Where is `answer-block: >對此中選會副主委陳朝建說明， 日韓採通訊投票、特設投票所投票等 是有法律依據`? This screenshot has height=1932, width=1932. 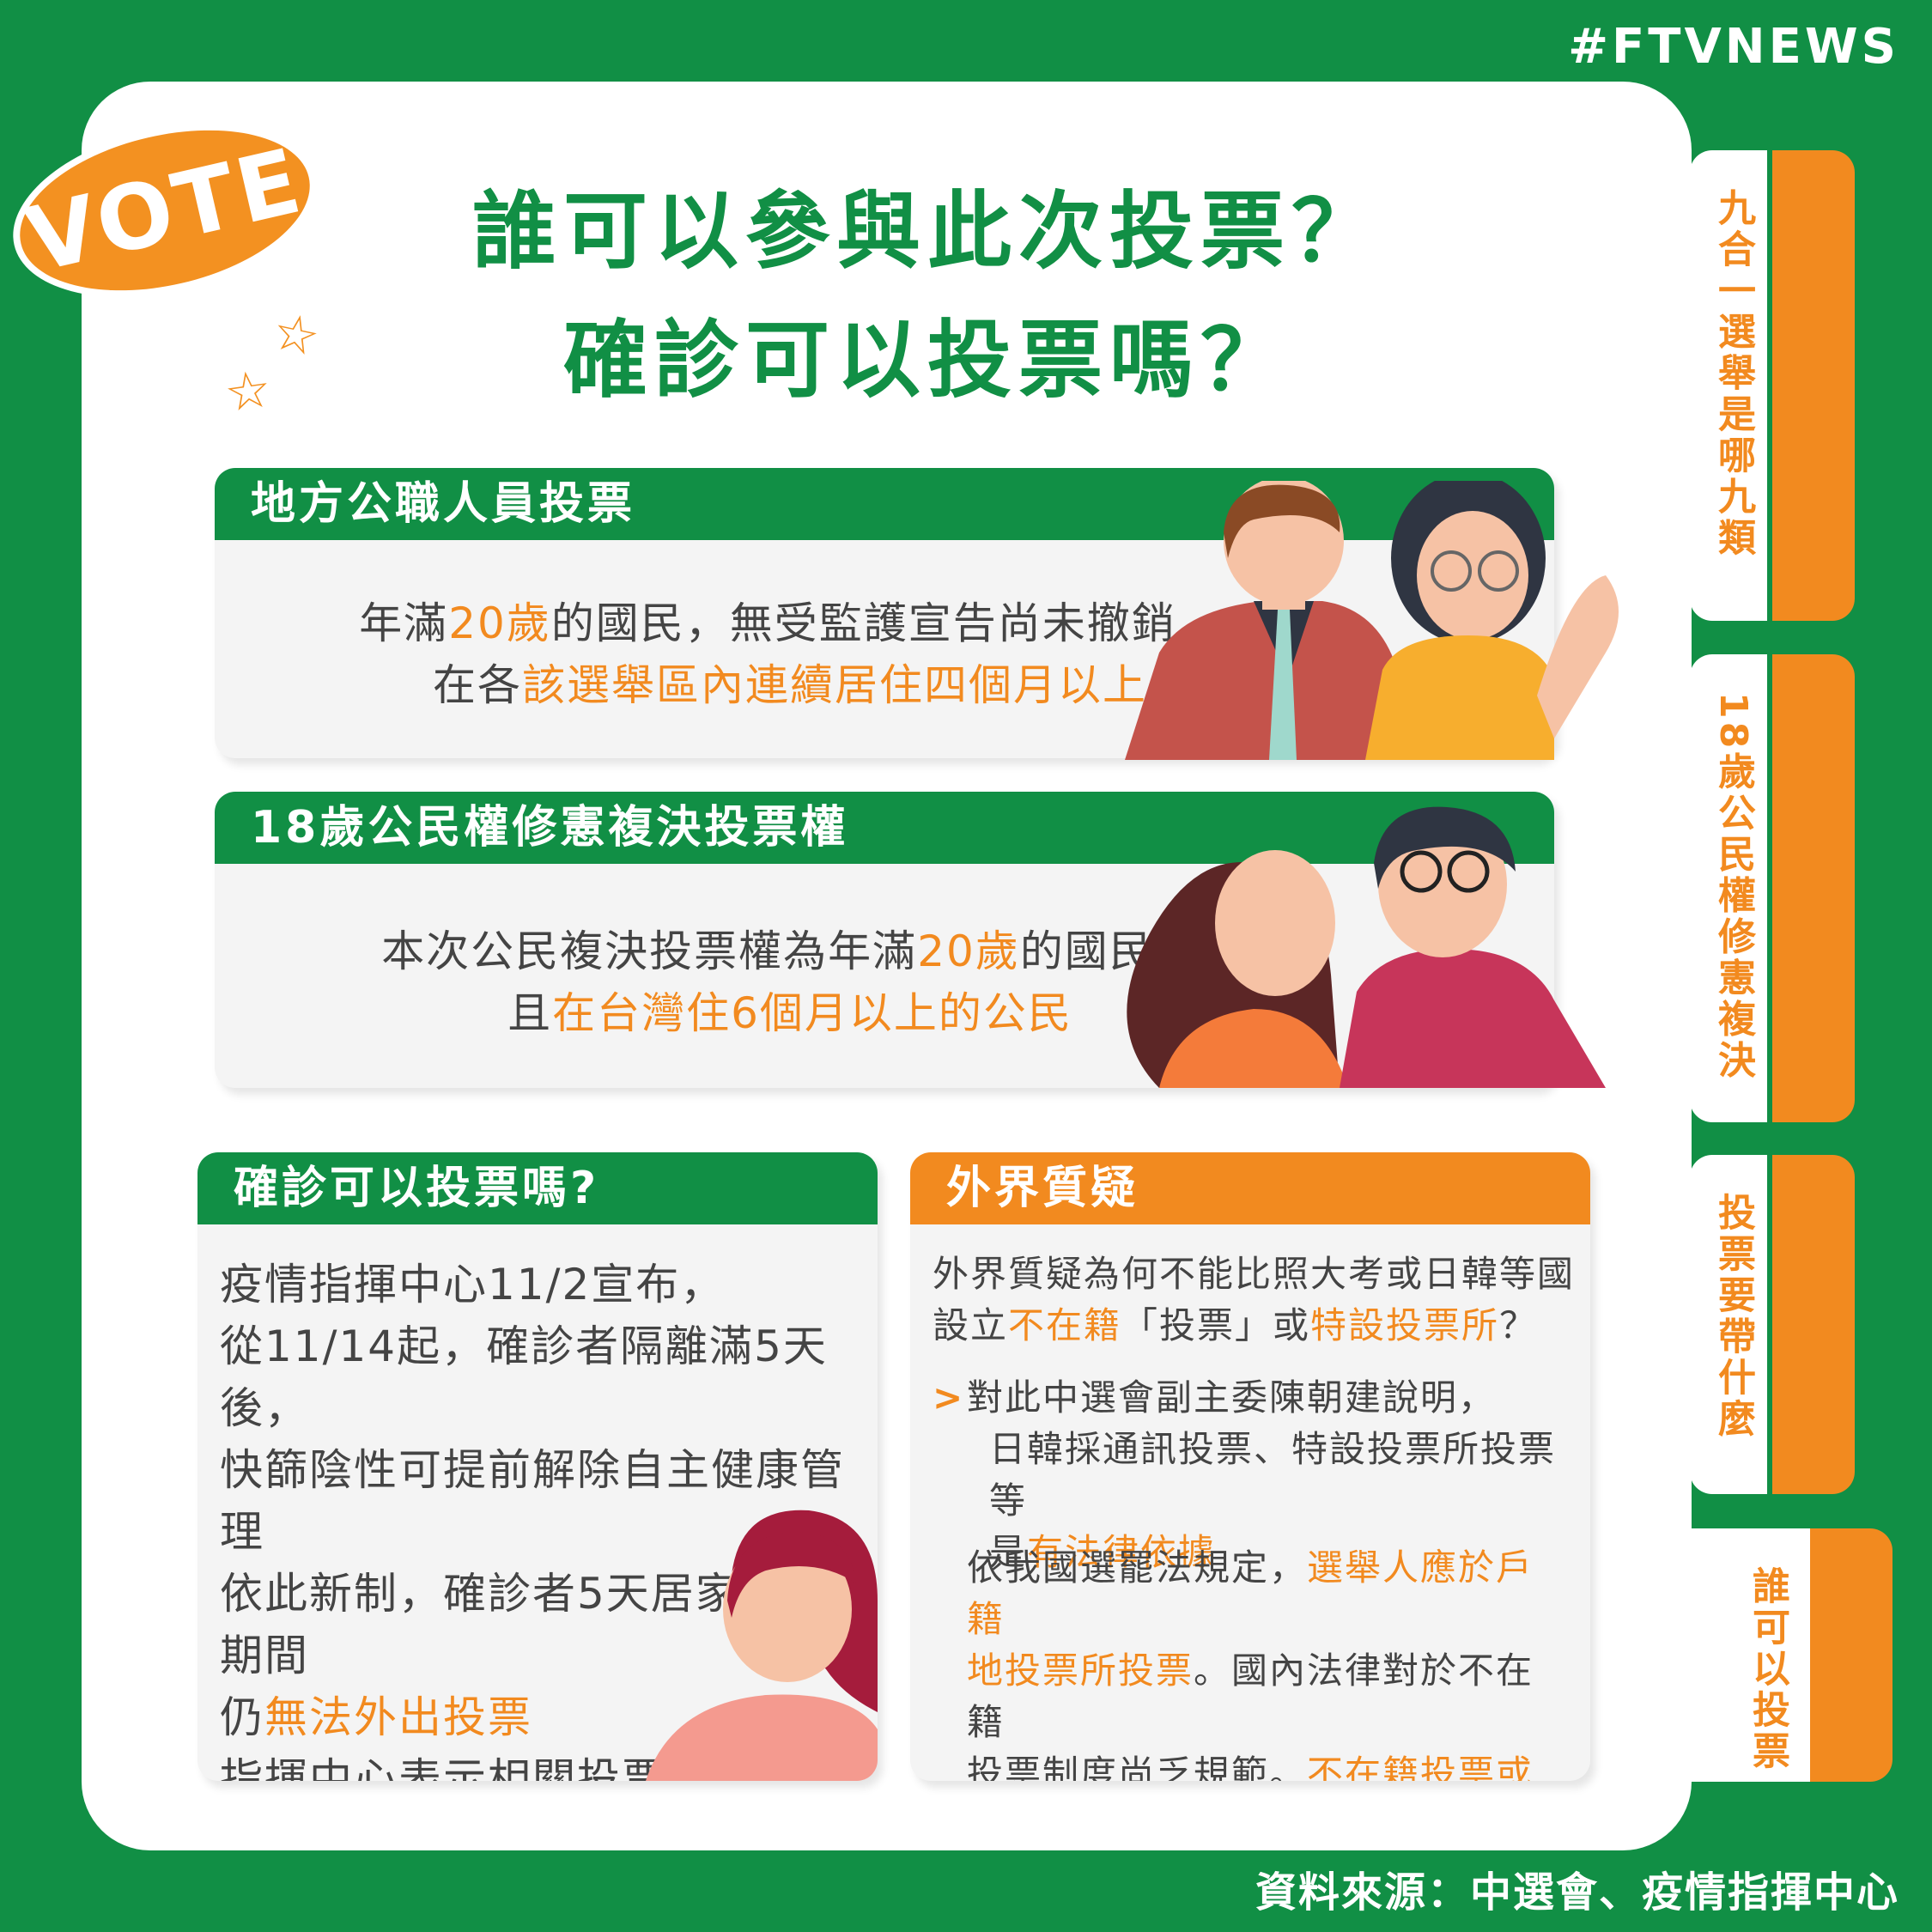
answer-block: >對此中選會副主委陳朝建說明， 日韓採通訊投票、特設投票所投票等 是有法律依據 is located at coordinates (1259, 1473).